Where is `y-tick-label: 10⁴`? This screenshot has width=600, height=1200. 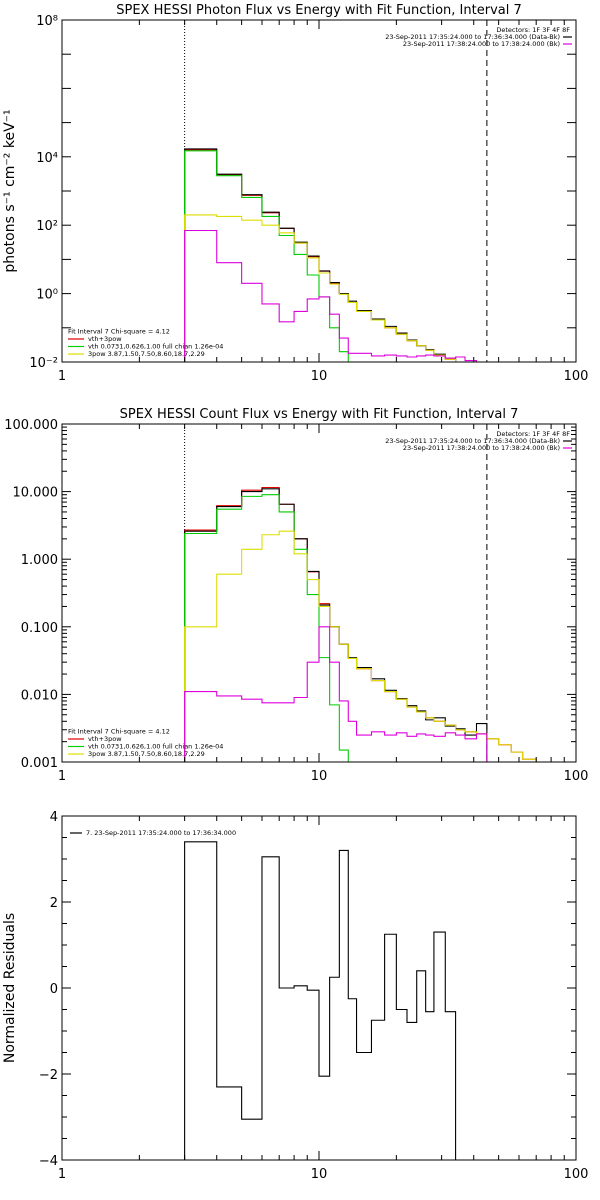
y-tick-label: 10⁴ is located at coordinates (47, 158).